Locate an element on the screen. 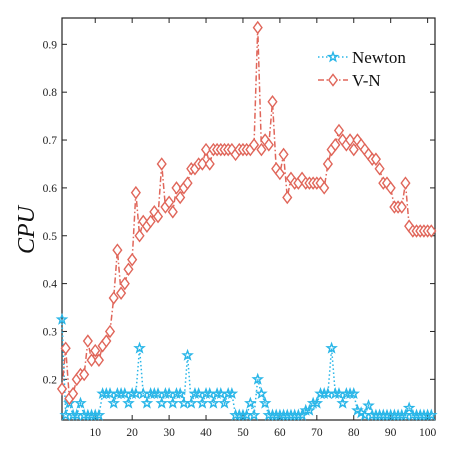  y-tick-label: 0.3 is located at coordinates (50, 332).